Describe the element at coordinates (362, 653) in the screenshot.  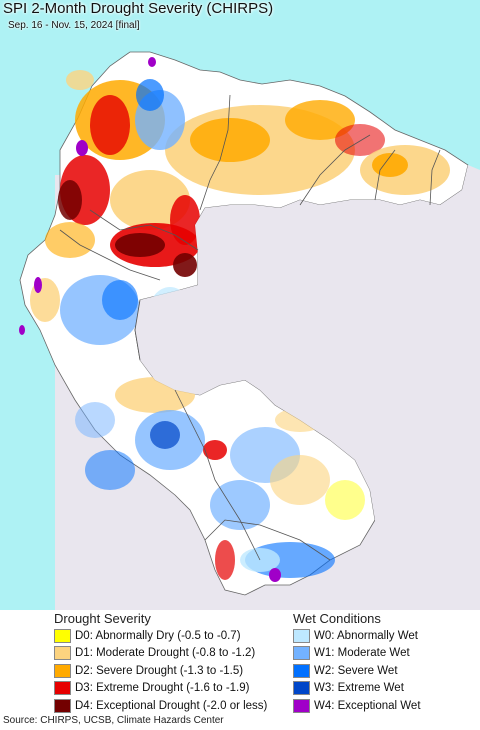
I see `legend-label-w1: W1: Moderate Wet` at that location.